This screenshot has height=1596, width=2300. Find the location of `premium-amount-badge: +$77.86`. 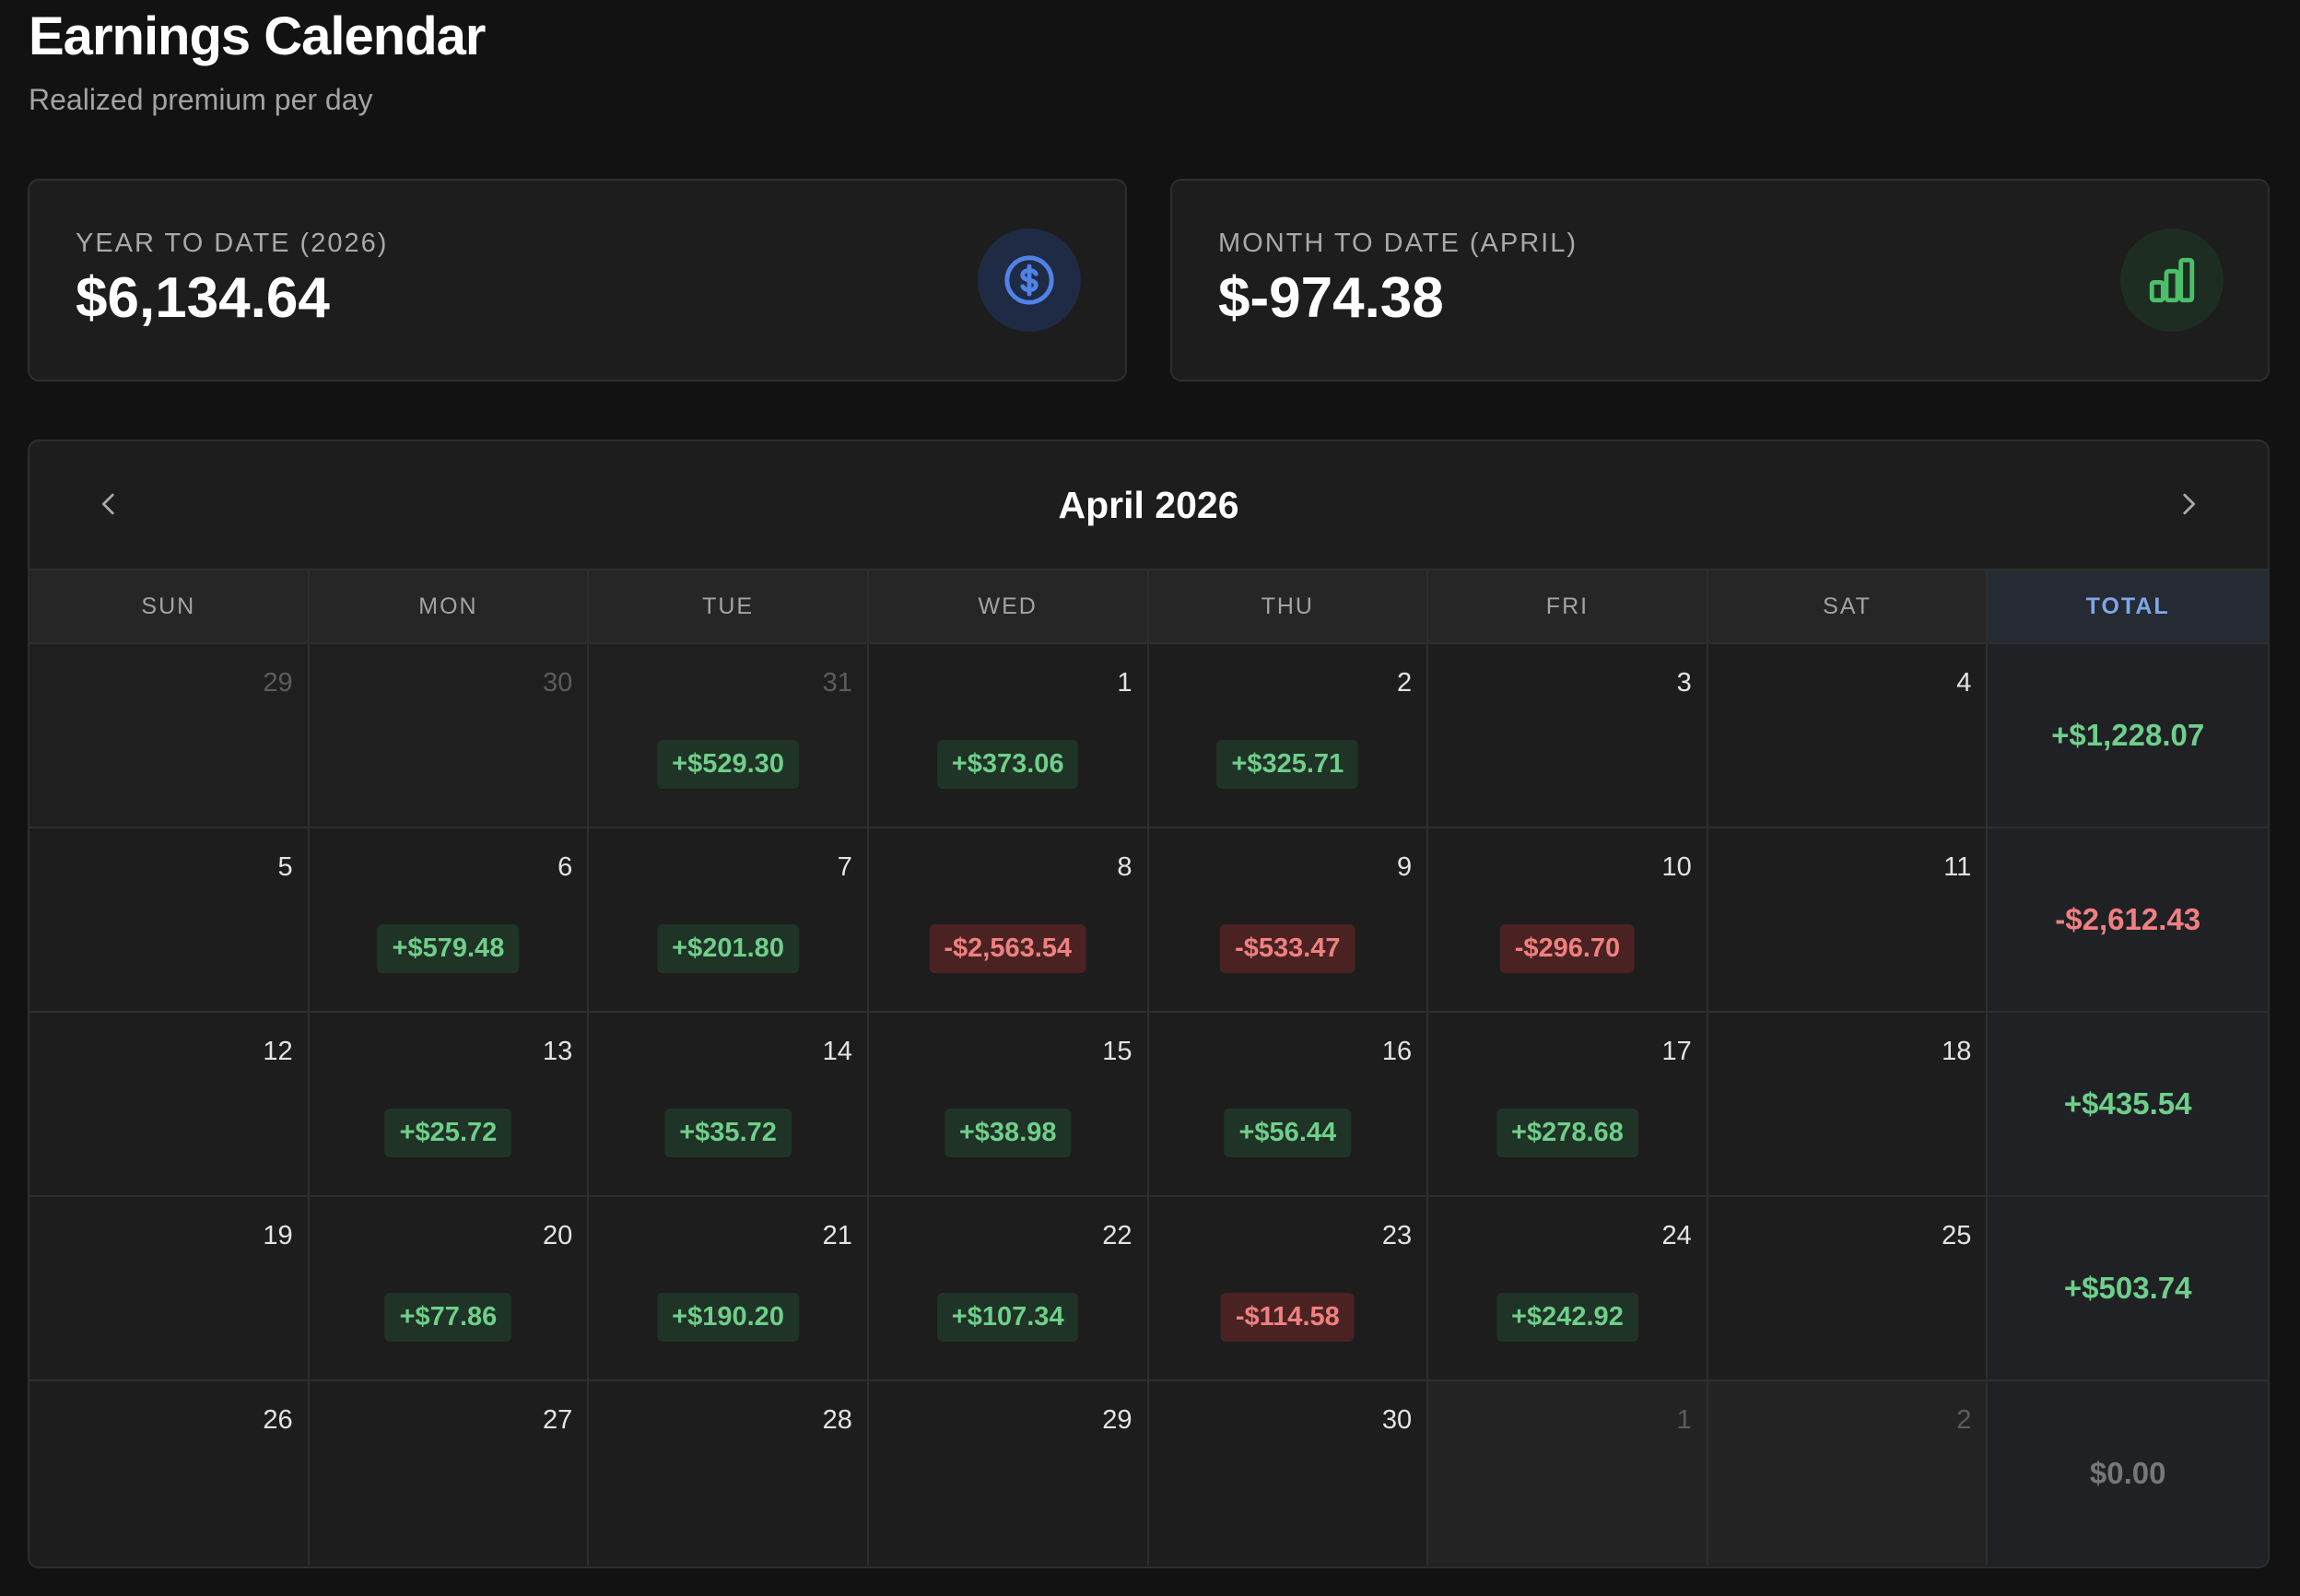

premium-amount-badge: +$77.86 is located at coordinates (448, 1318).